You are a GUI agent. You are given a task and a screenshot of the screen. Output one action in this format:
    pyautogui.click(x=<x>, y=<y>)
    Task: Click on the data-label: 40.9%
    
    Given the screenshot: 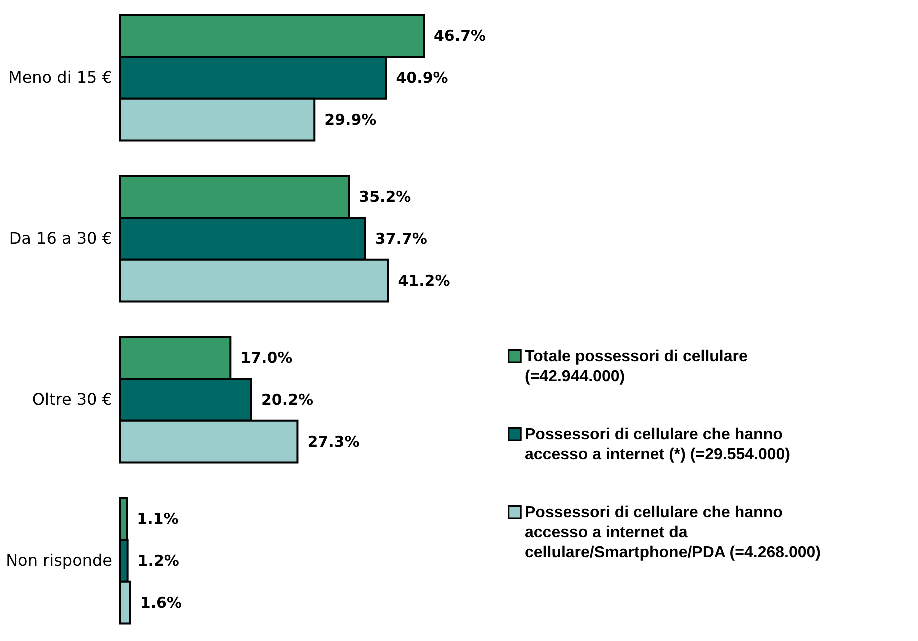 What is the action you would take?
    pyautogui.click(x=422, y=78)
    